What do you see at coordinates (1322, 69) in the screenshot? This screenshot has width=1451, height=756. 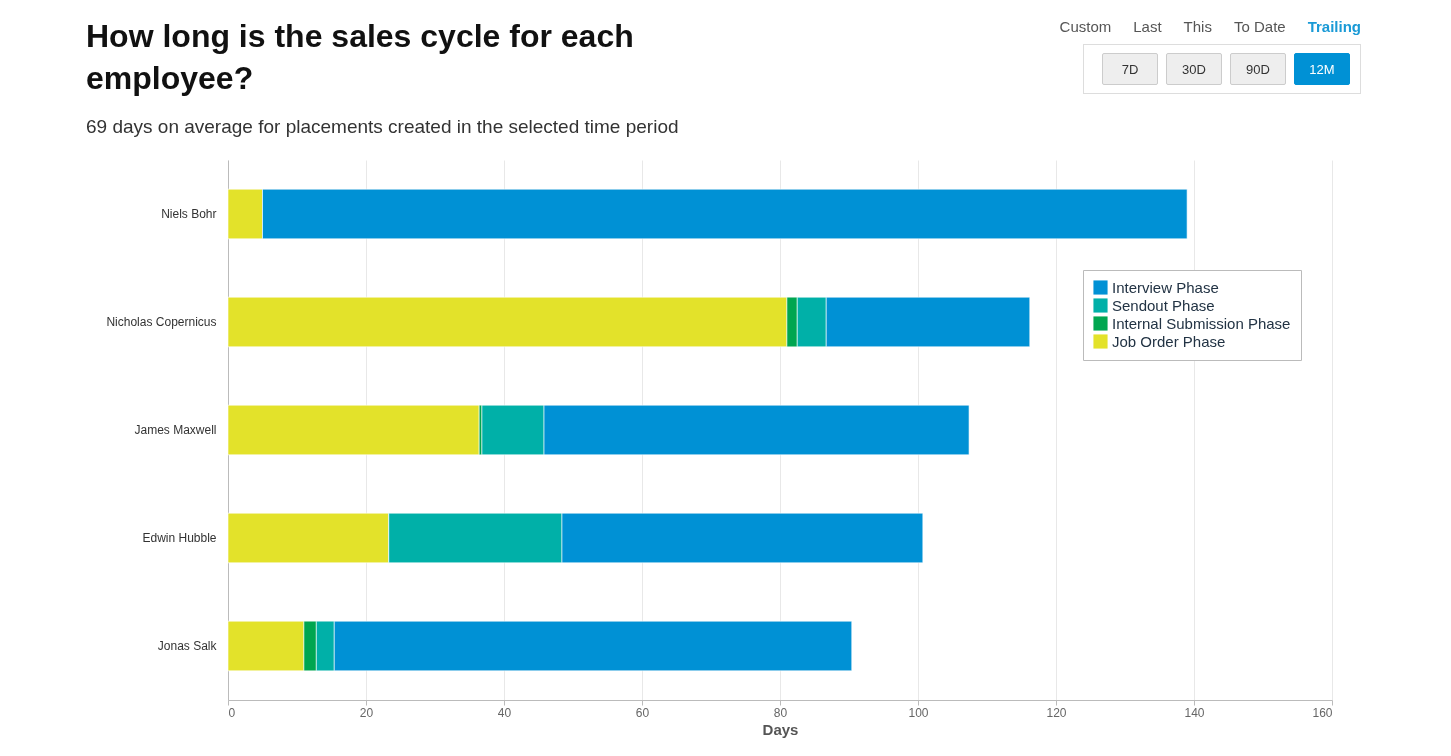 I see `text: 12M` at bounding box center [1322, 69].